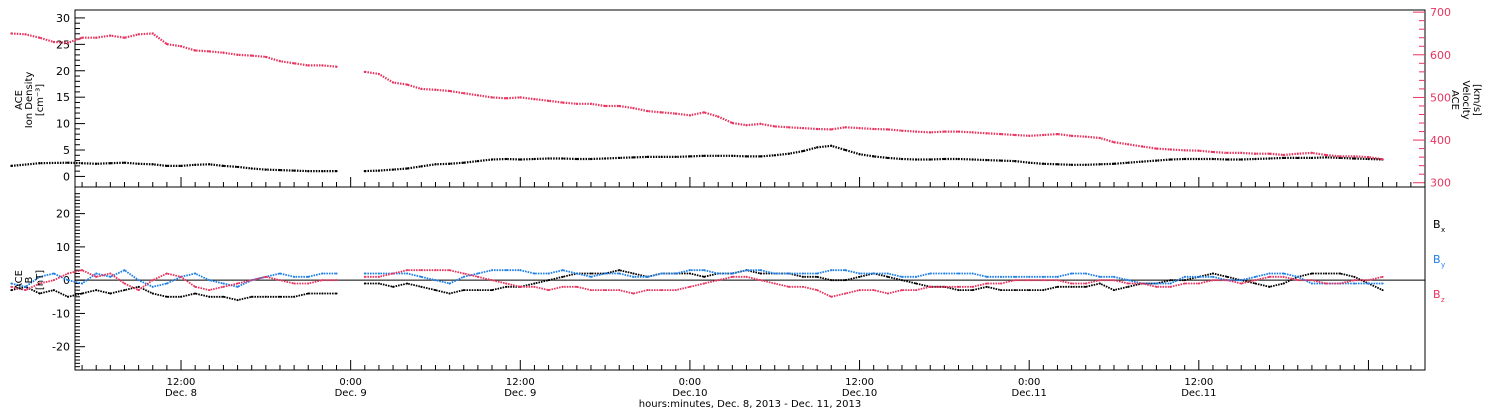  What do you see at coordinates (66, 150) in the screenshot?
I see `density-tick-label: 5` at bounding box center [66, 150].